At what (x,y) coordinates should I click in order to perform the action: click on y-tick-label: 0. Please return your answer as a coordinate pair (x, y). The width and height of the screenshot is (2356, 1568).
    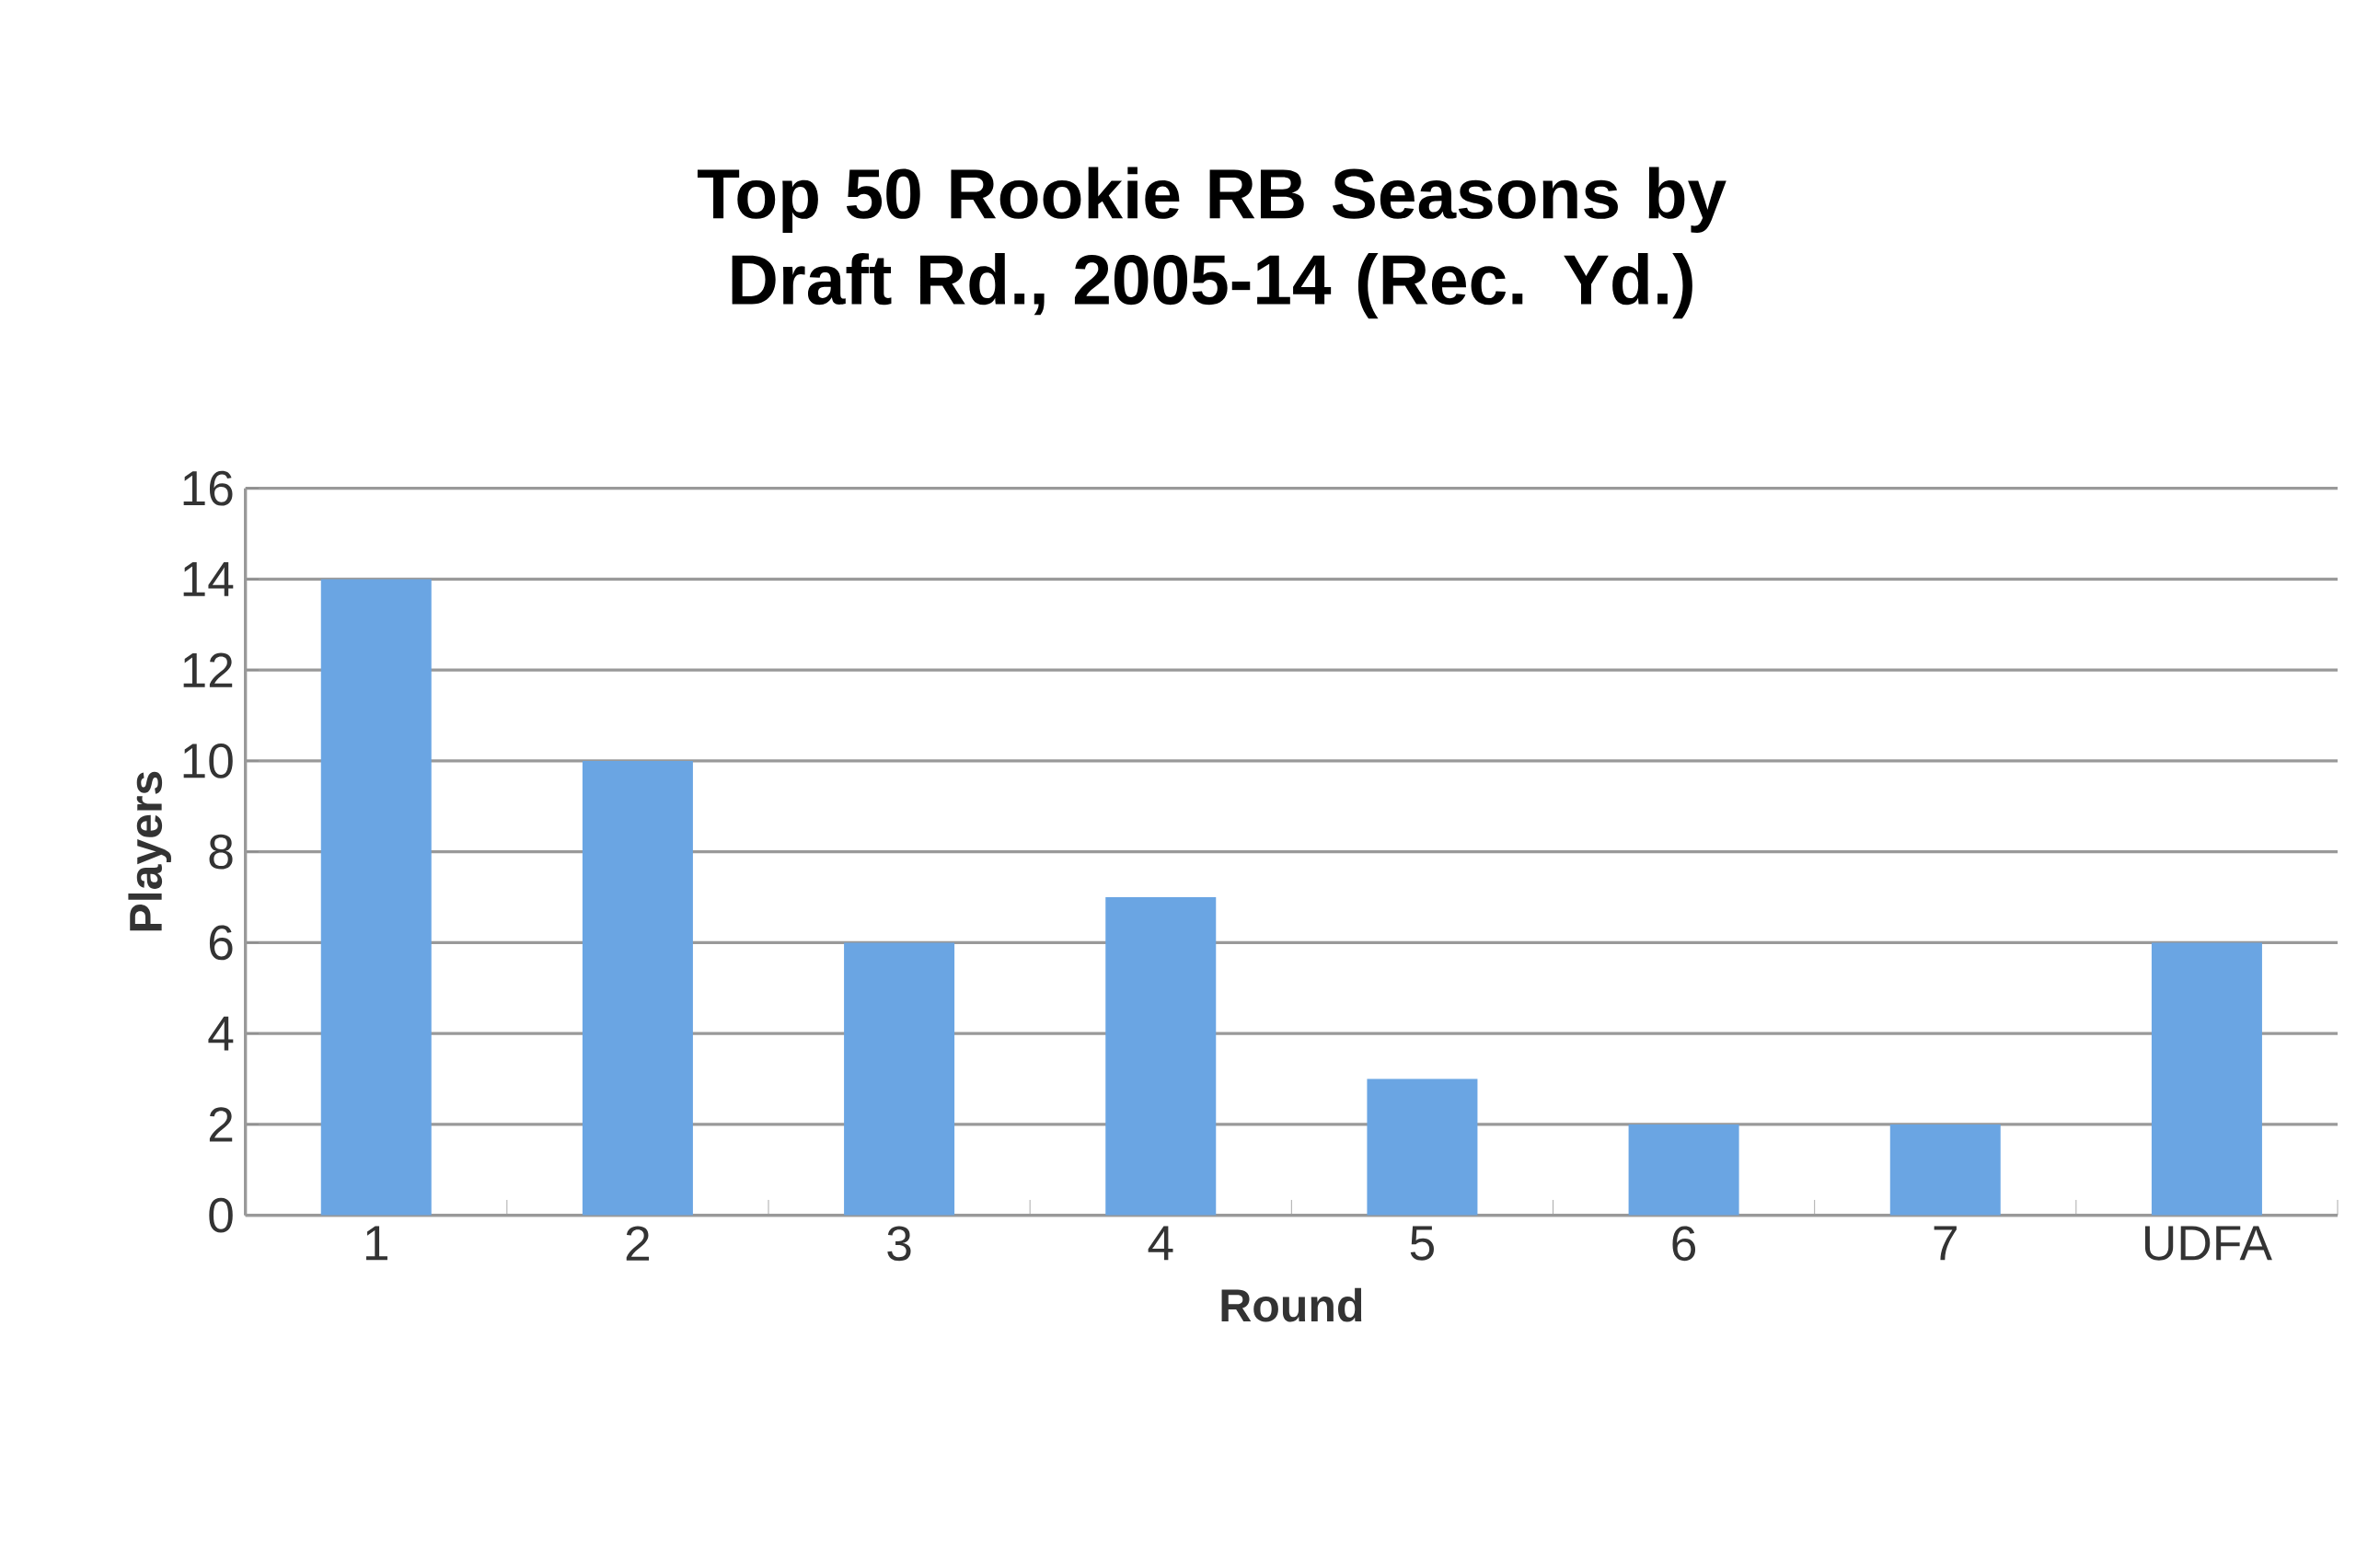
    Looking at the image, I should click on (221, 1215).